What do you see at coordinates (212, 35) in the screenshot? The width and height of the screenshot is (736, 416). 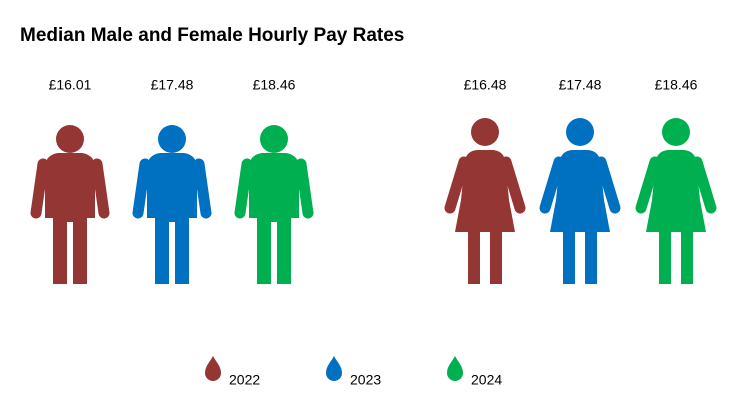 I see `chart-title: Median Male and Female Hourly Pay Rates` at bounding box center [212, 35].